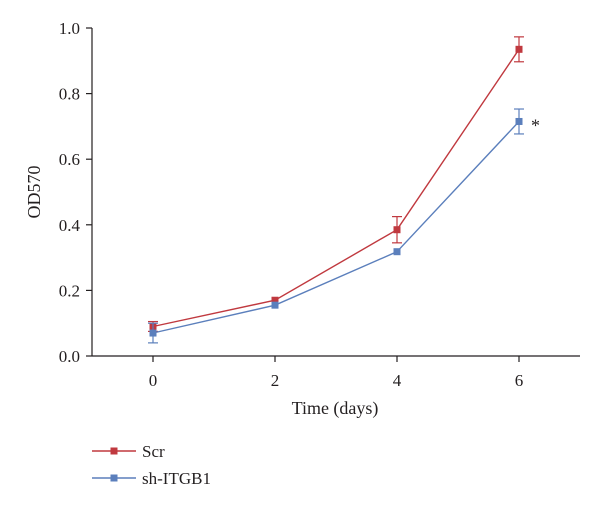  Describe the element at coordinates (69, 159) in the screenshot. I see `y-tick-label: 0.6` at that location.